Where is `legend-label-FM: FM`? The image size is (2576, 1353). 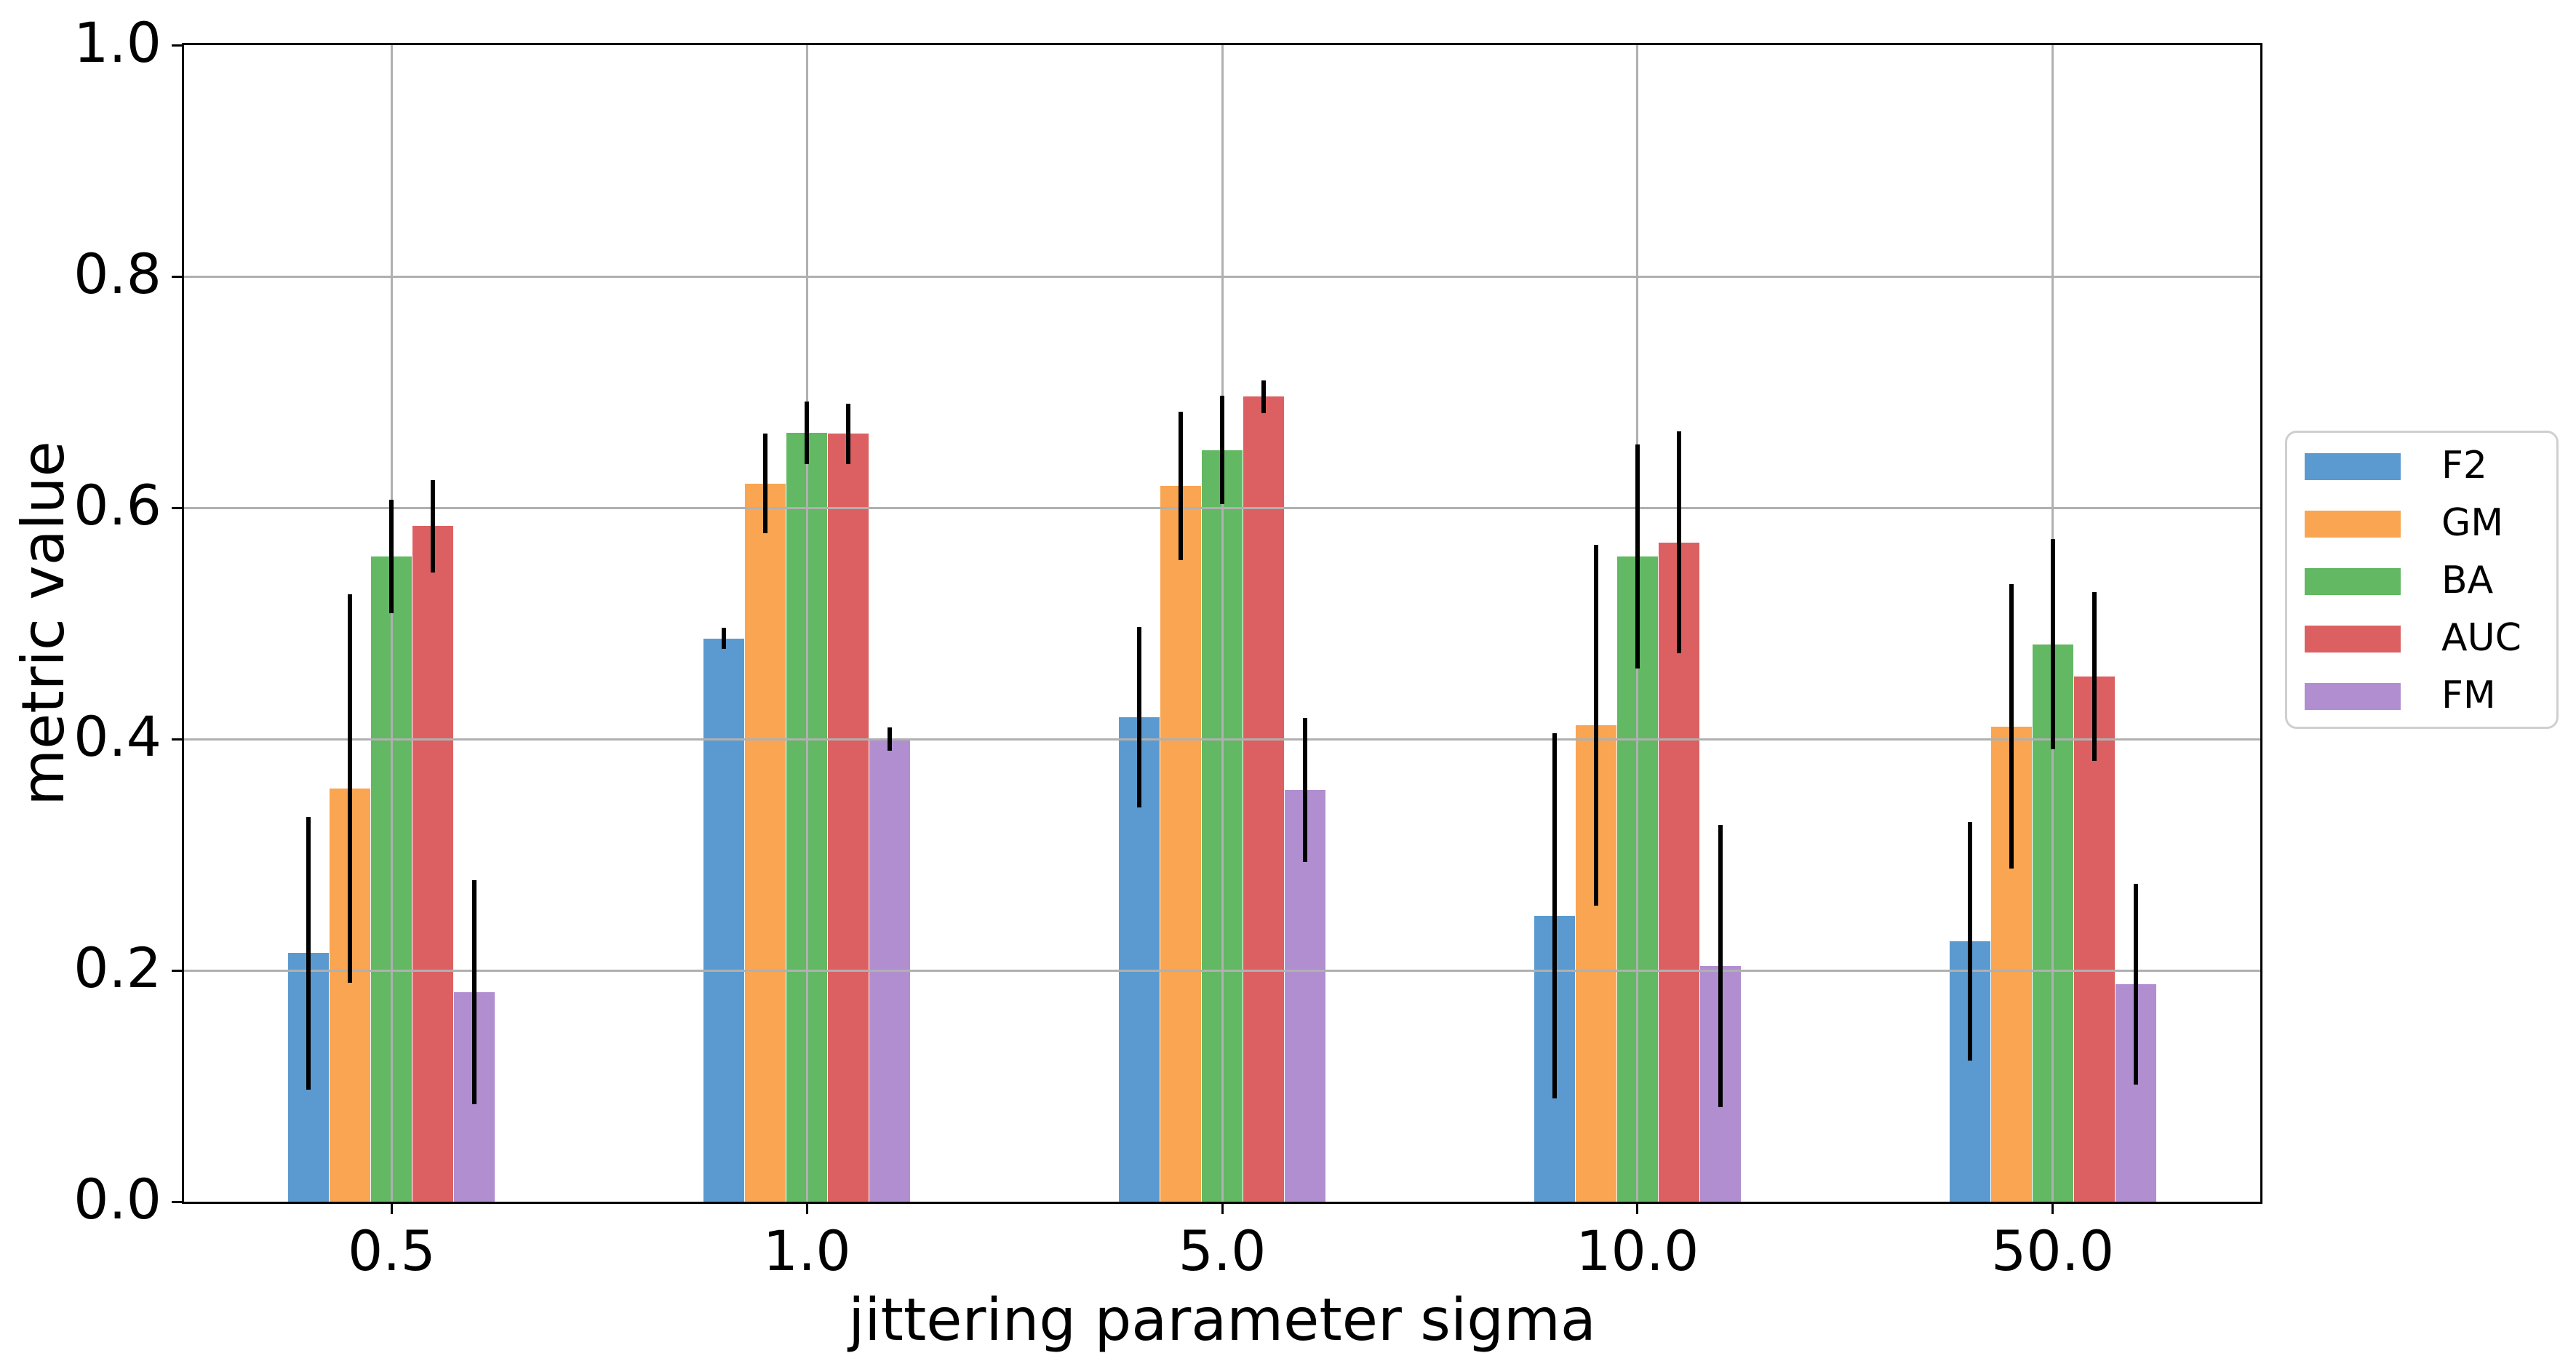 legend-label-FM: FM is located at coordinates (2468, 695).